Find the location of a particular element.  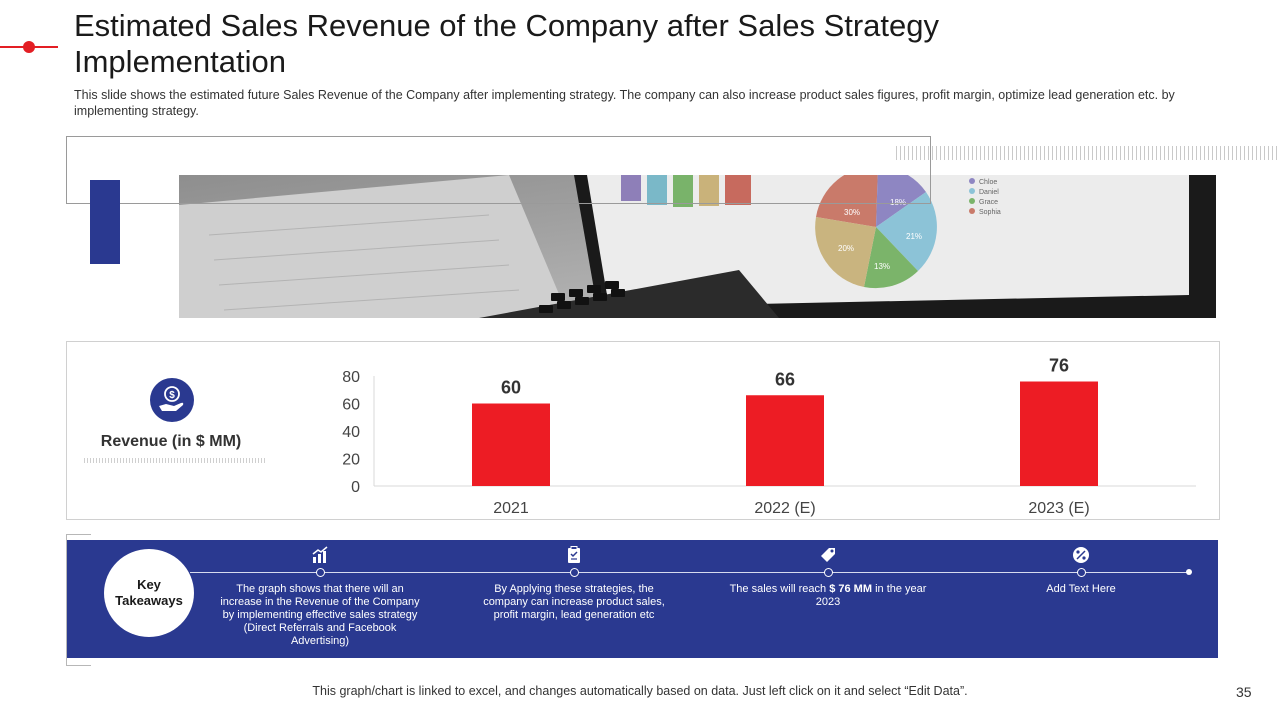

growth-chart-icon is located at coordinates (320, 555).